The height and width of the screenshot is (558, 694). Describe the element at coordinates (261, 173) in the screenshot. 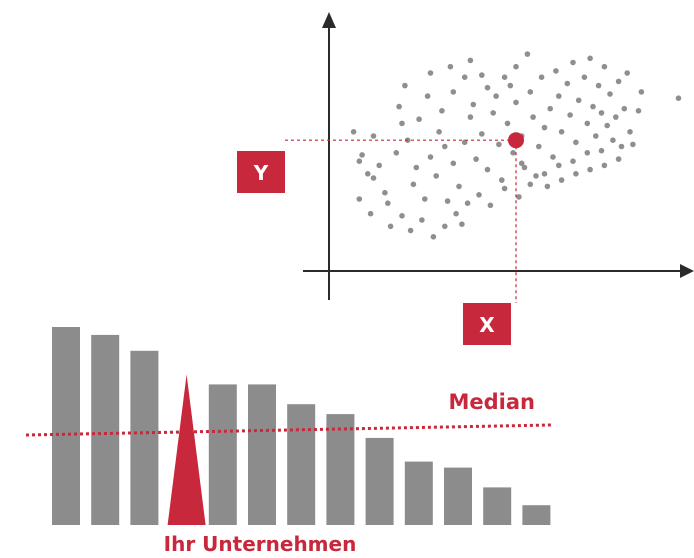

I see `y-label-text: Y` at that location.